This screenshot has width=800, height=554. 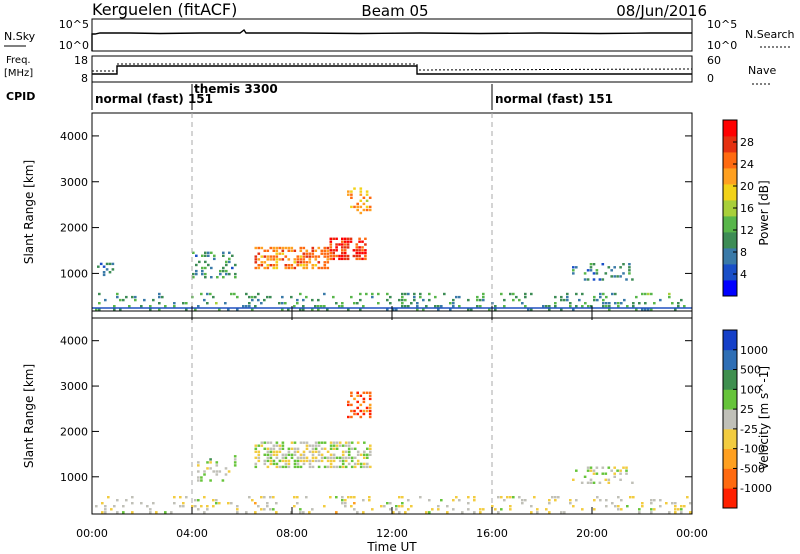 I want to click on x-tick-label: 04:00, so click(x=192, y=533).